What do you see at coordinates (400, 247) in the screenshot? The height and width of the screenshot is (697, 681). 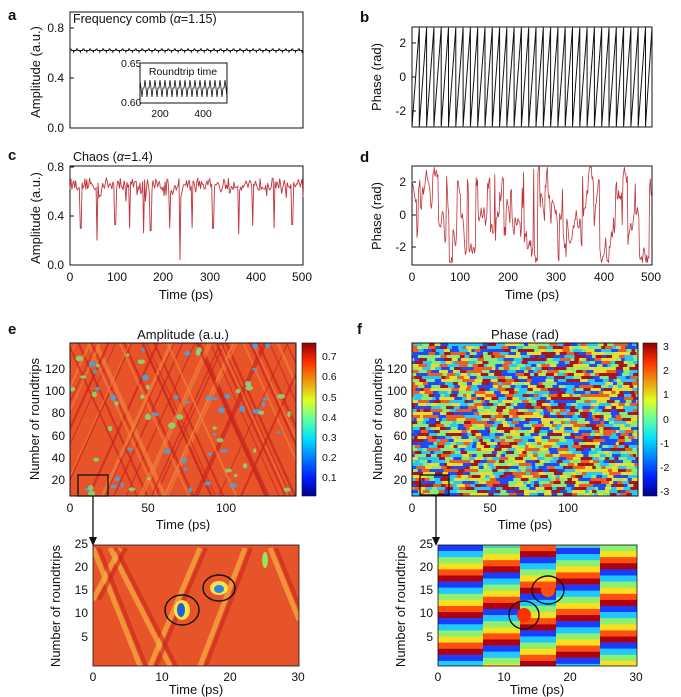 I see `panel-d-ytick: -2` at bounding box center [400, 247].